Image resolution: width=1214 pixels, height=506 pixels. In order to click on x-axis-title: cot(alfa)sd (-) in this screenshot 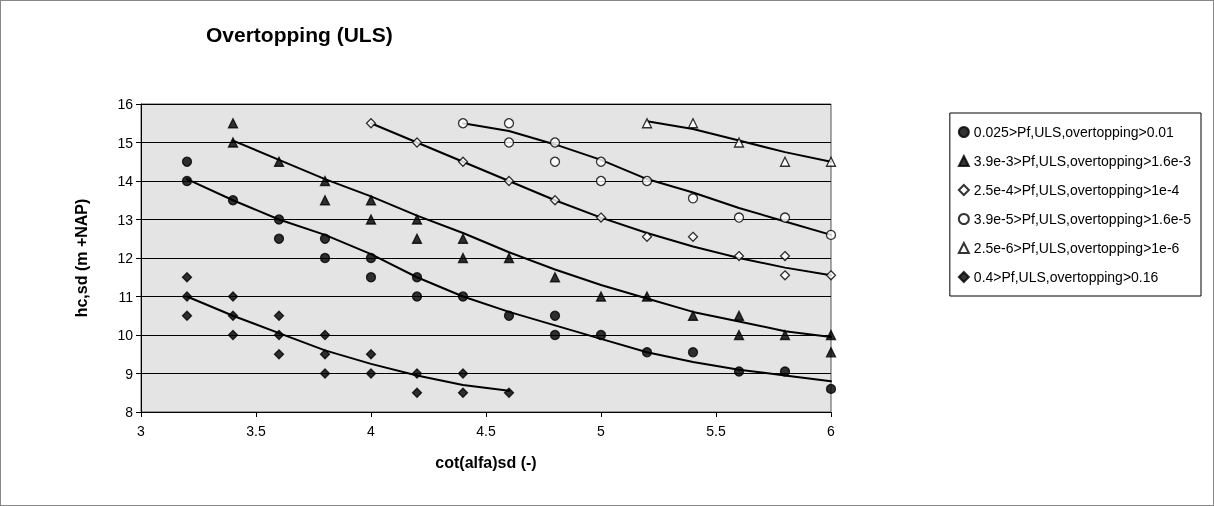, I will do `click(486, 462)`.